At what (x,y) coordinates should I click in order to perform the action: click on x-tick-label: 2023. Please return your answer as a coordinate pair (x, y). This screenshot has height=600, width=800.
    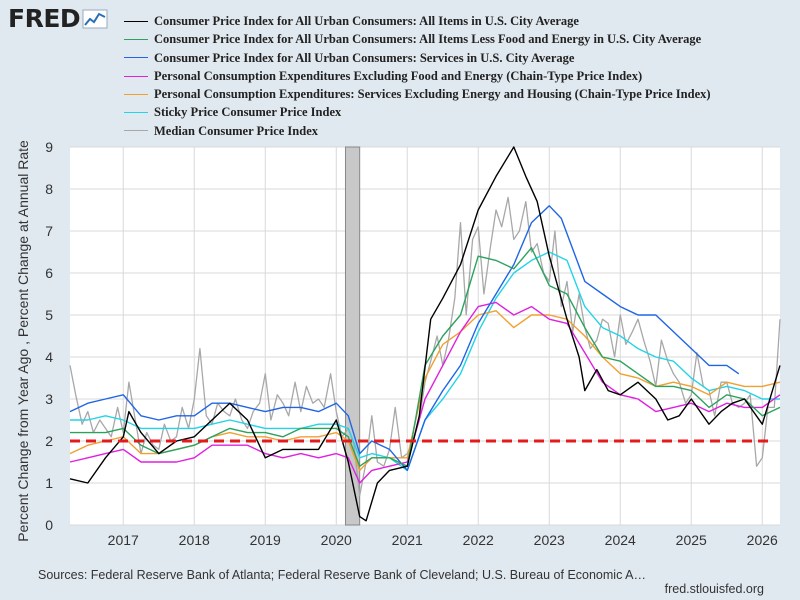
    Looking at the image, I should click on (549, 540).